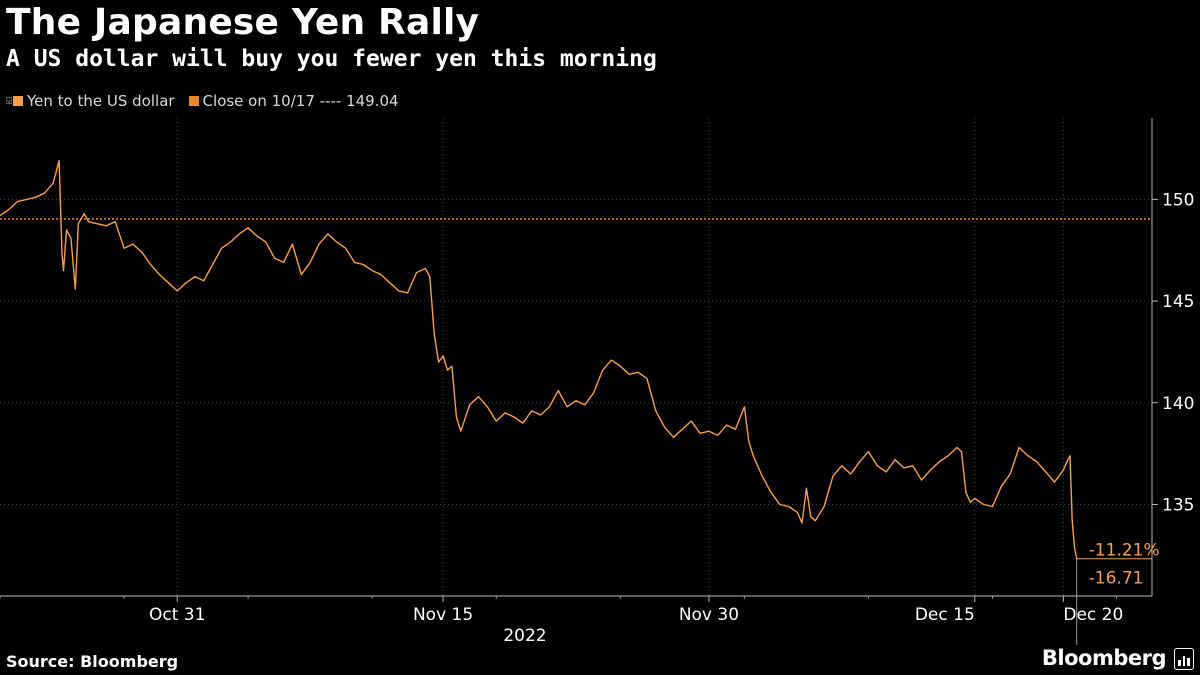 This screenshot has width=1200, height=675. What do you see at coordinates (92, 661) in the screenshot?
I see `source-note: Source: Bloomberg` at bounding box center [92, 661].